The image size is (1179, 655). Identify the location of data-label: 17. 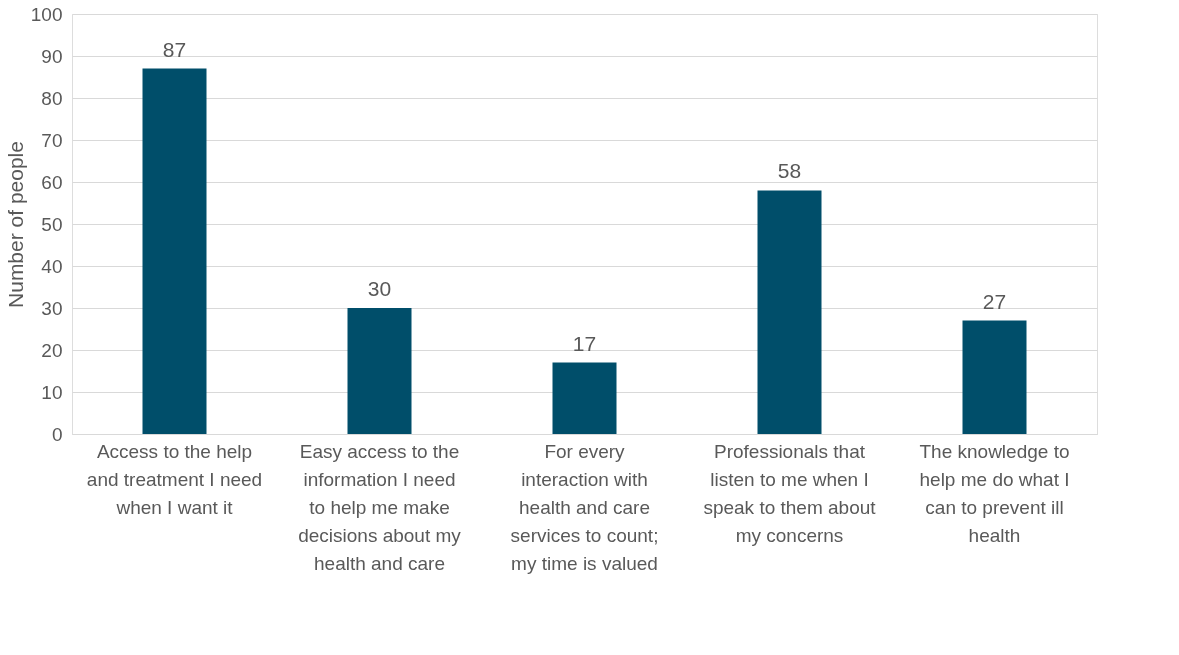
(584, 343).